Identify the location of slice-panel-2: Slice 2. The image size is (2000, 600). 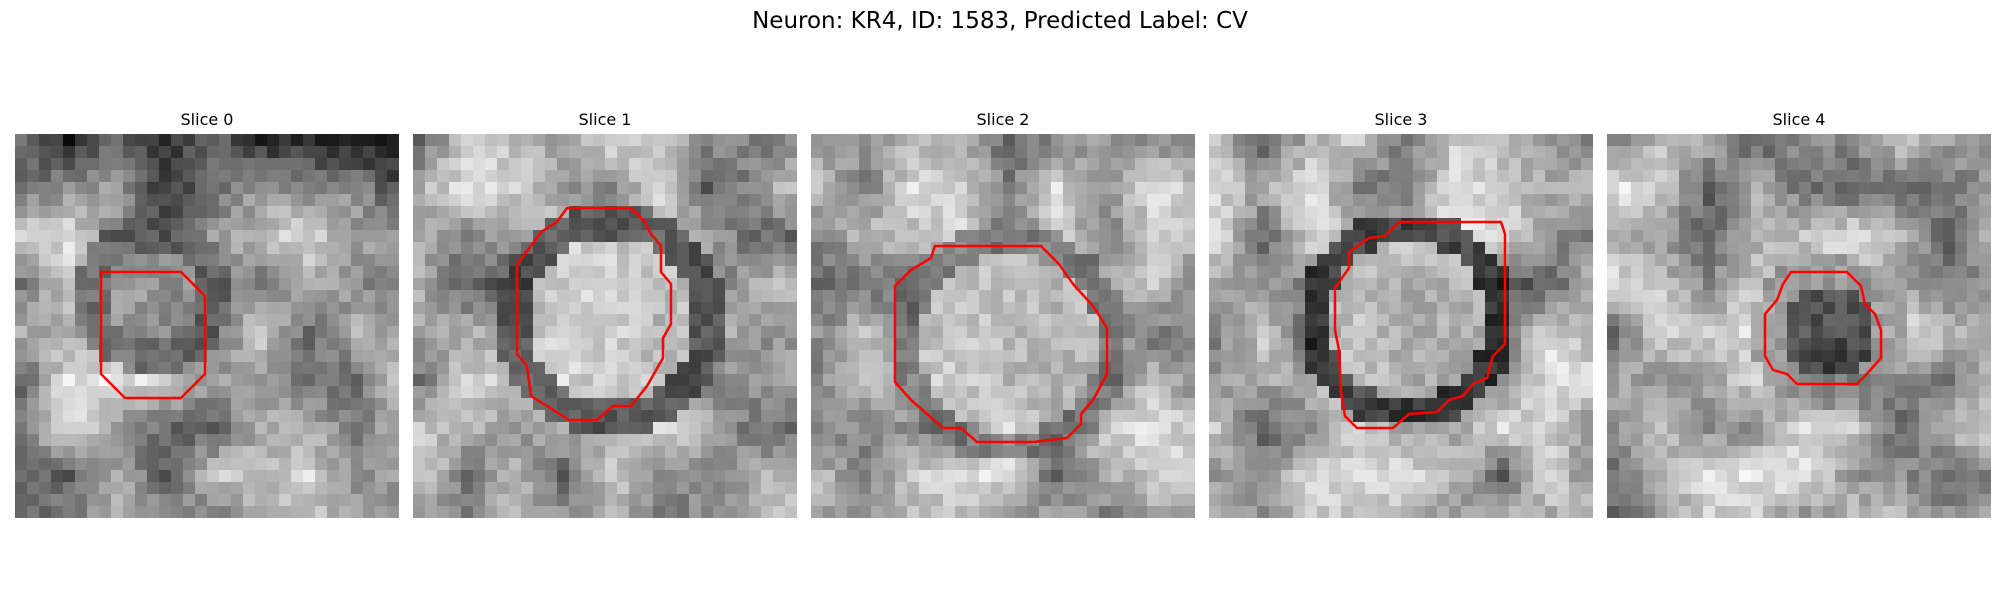
(1003, 313).